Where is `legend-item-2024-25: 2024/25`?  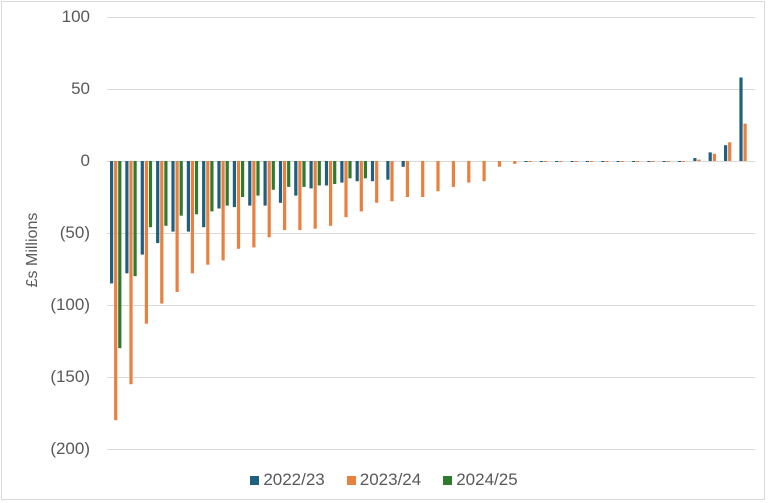
legend-item-2024-25: 2024/25 is located at coordinates (480, 480).